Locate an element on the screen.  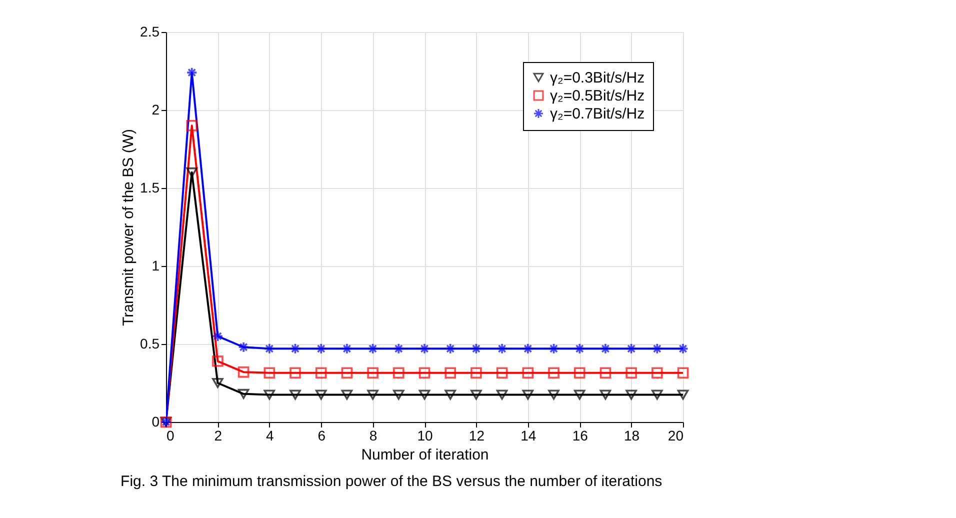
y-tick-label: 1.5 is located at coordinates (150, 188).